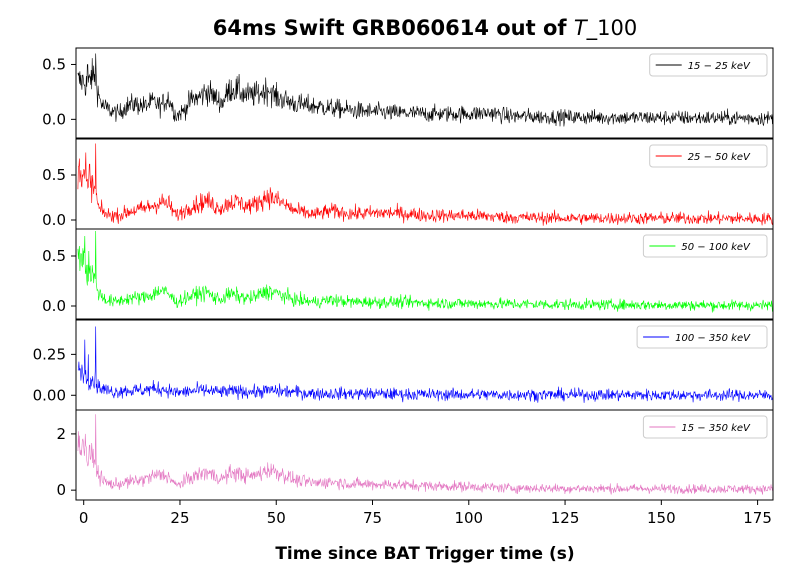  Describe the element at coordinates (84, 518) in the screenshot. I see `x-tick-label: 0` at that location.